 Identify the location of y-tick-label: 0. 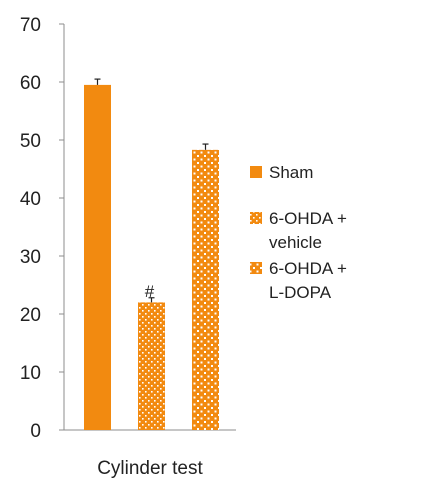
(35, 431).